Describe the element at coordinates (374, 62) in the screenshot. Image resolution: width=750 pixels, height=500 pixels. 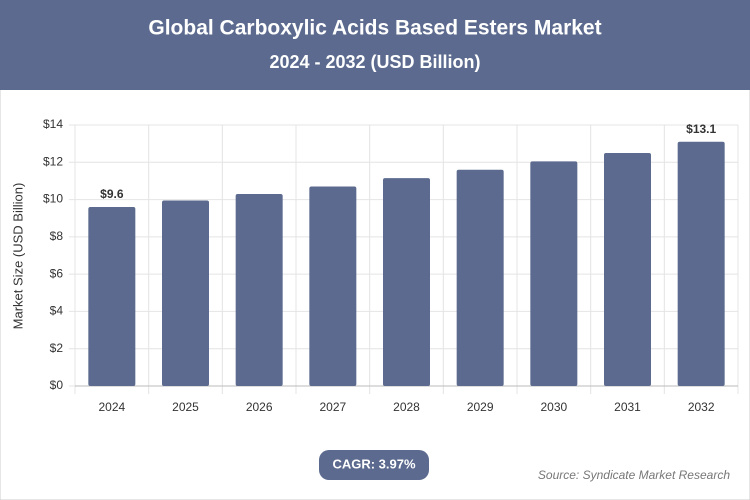
I see `chart-subtitle: 2024 - 2032 (USD Billion)` at that location.